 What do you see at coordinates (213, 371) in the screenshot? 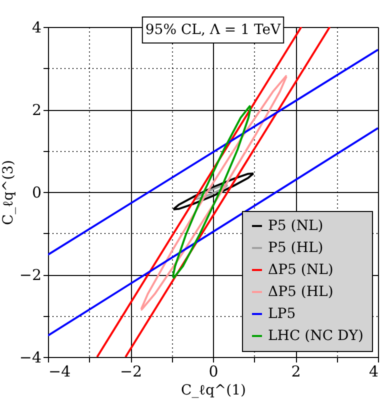
I see `x-tick-label: 0` at bounding box center [213, 371].